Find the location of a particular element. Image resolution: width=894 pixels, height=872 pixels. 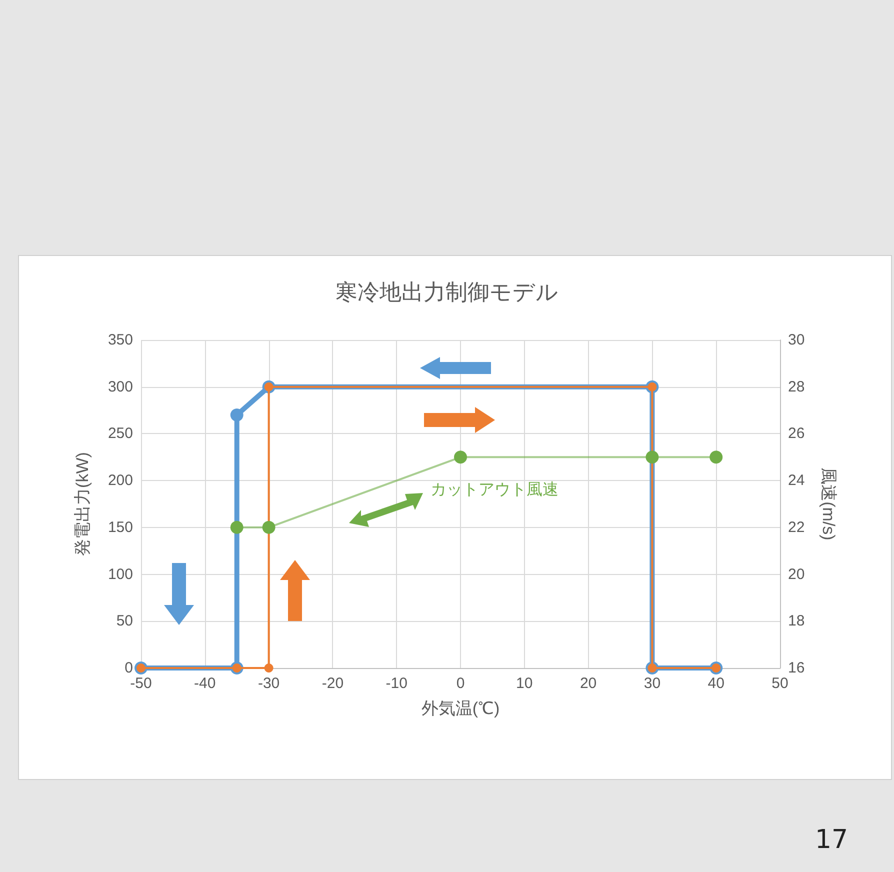

y-tick-label: 0 is located at coordinates (128, 668).